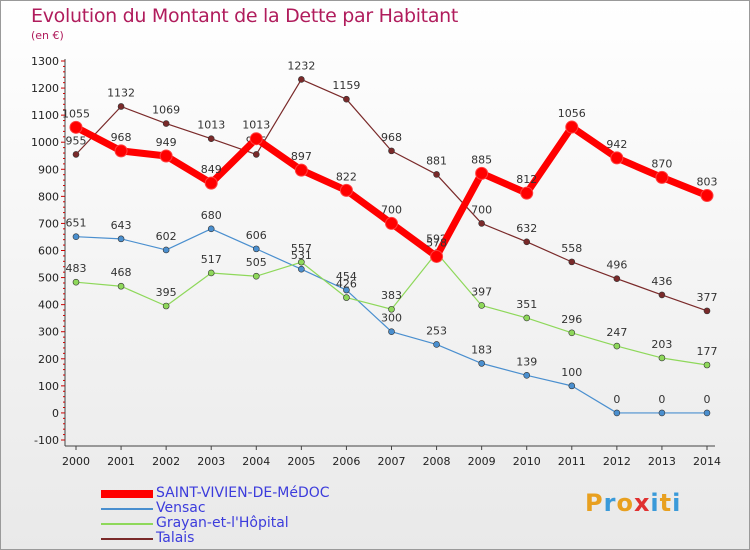  Describe the element at coordinates (76, 113) in the screenshot. I see `data-label-saint-vivien-de-medoc: 1055` at that location.